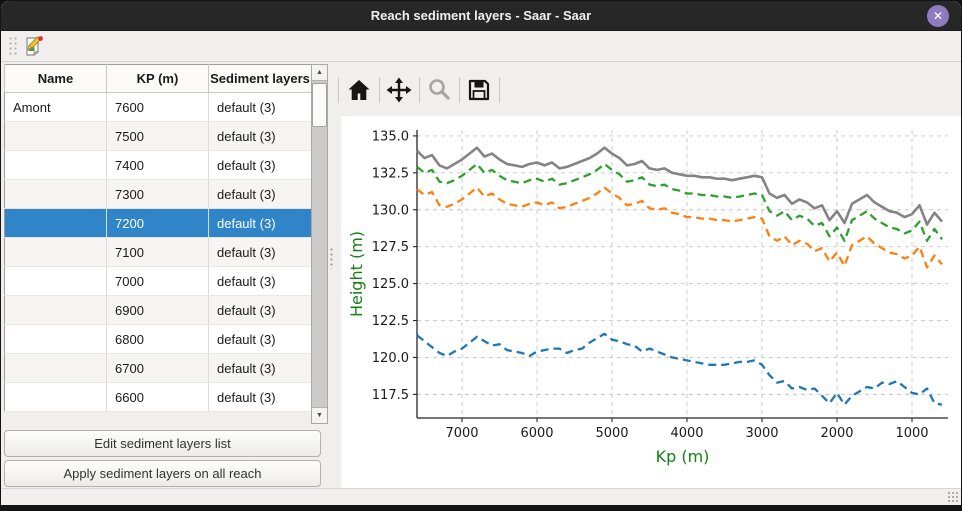 Image resolution: width=962 pixels, height=511 pixels. What do you see at coordinates (683, 456) in the screenshot?
I see `svg-text: Kp (m)` at bounding box center [683, 456].